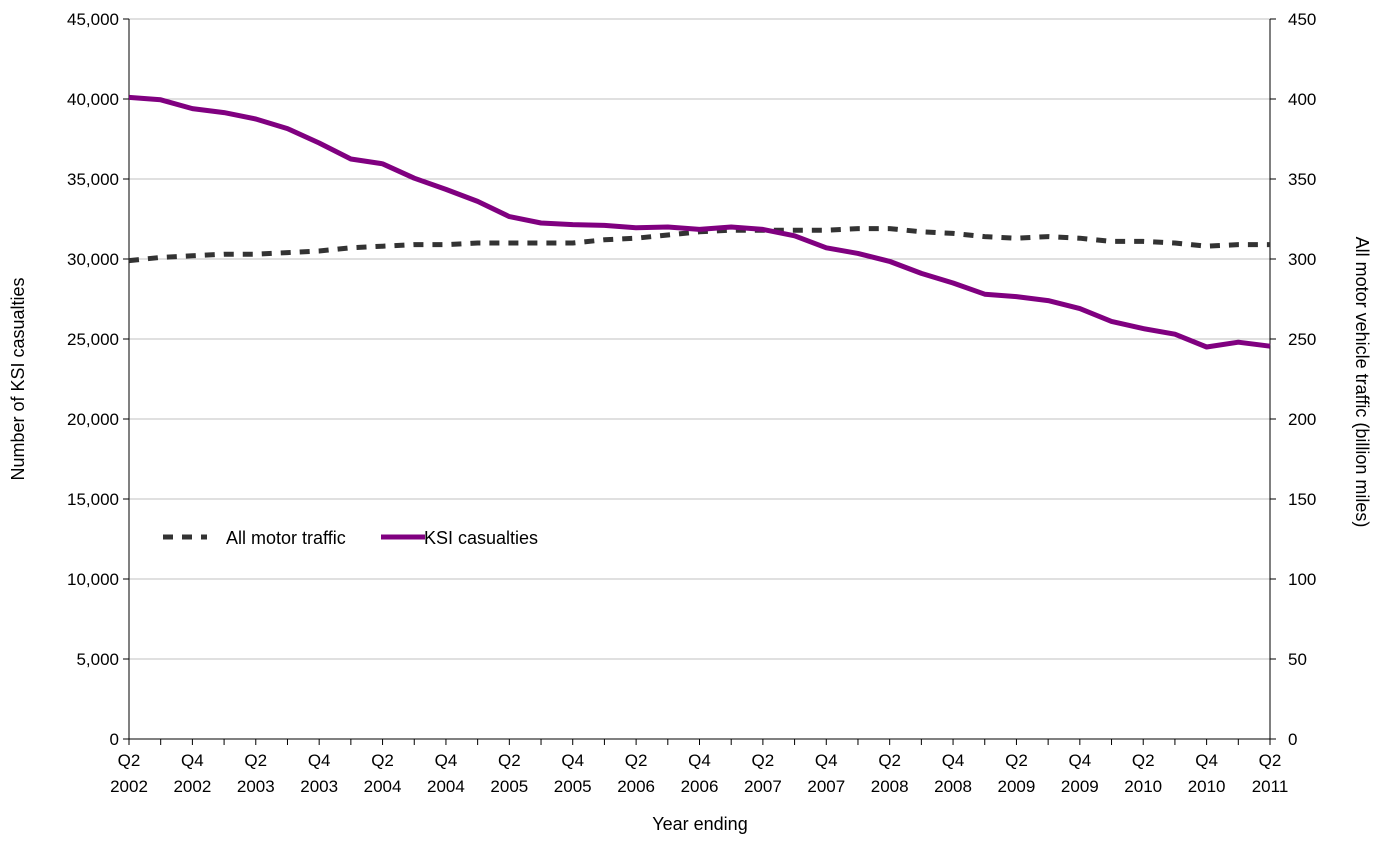 This screenshot has width=1387, height=841. Describe the element at coordinates (93, 259) in the screenshot. I see `left-y-tick-label: 30,000` at that location.